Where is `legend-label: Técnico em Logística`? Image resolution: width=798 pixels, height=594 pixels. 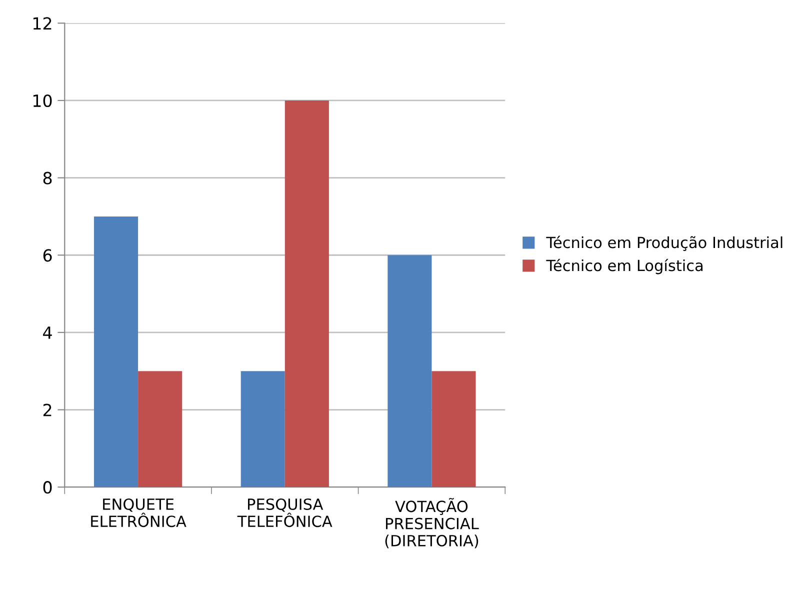
legend-label: Técnico em Logística is located at coordinates (624, 266).